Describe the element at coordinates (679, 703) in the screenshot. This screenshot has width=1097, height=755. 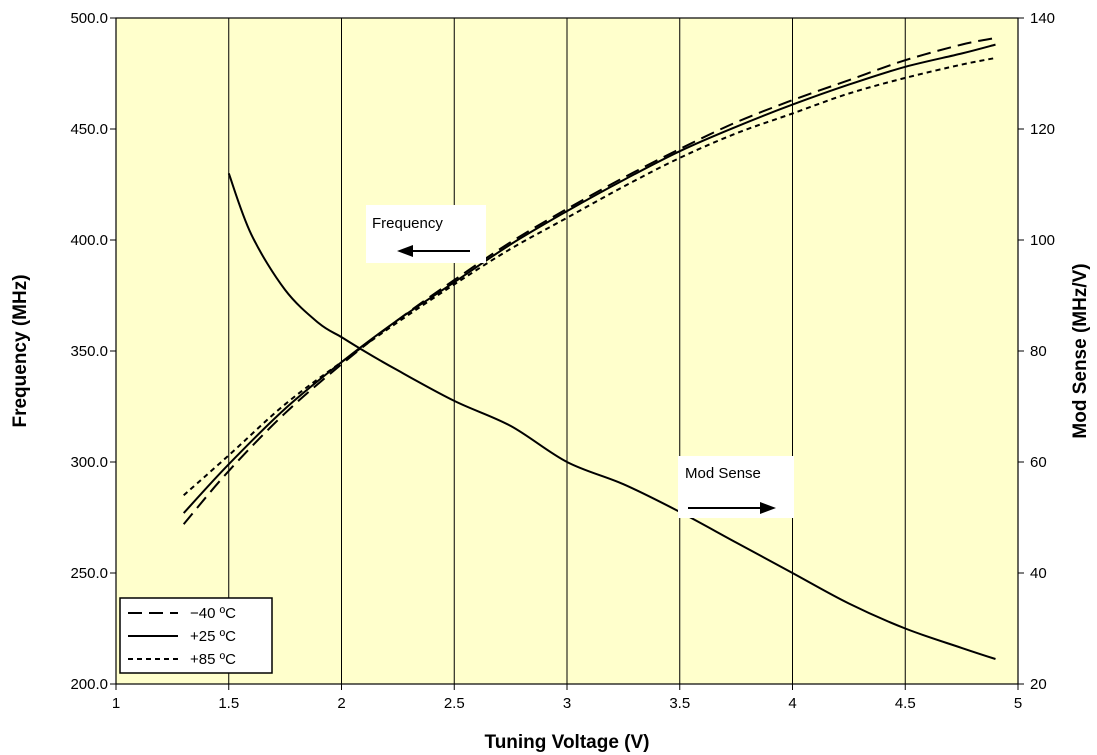
I see `x-tick-label-5: 3.5` at that location.